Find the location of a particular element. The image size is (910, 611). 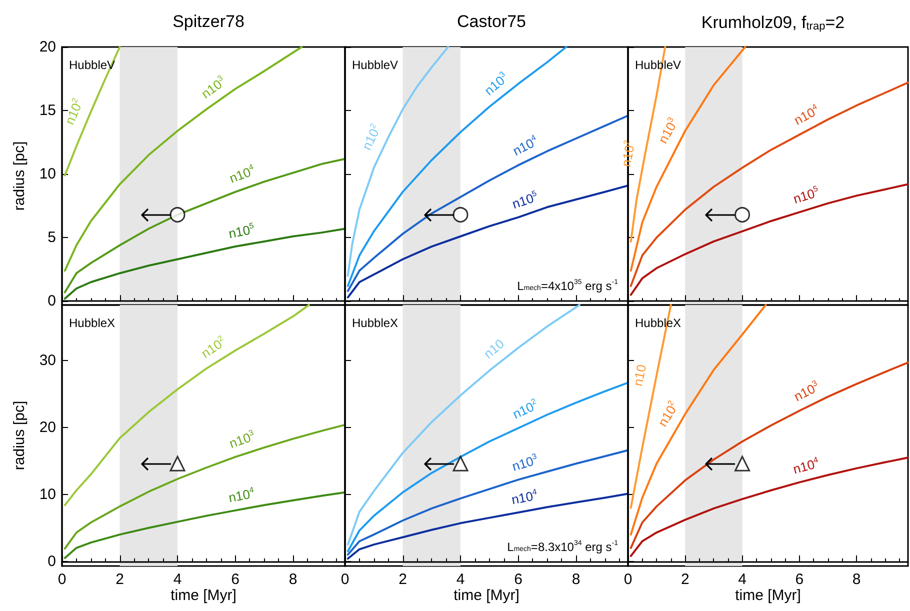

chart-title: Spitzer78 is located at coordinates (208, 21).